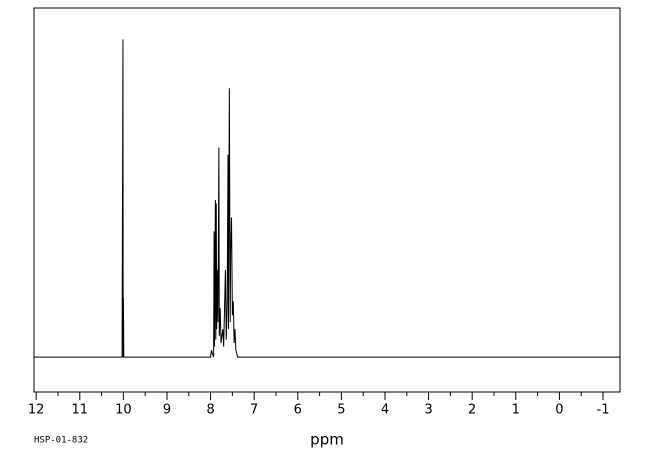 The width and height of the screenshot is (666, 457). I want to click on x-tick-label: 6, so click(298, 410).